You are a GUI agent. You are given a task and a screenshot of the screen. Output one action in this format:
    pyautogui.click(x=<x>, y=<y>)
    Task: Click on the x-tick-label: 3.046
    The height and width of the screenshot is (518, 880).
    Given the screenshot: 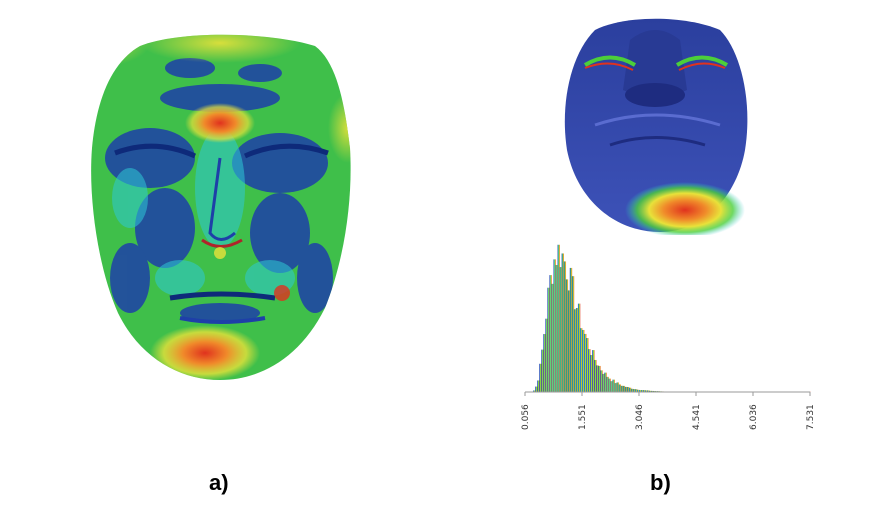 What is the action you would take?
    pyautogui.click(x=640, y=417)
    